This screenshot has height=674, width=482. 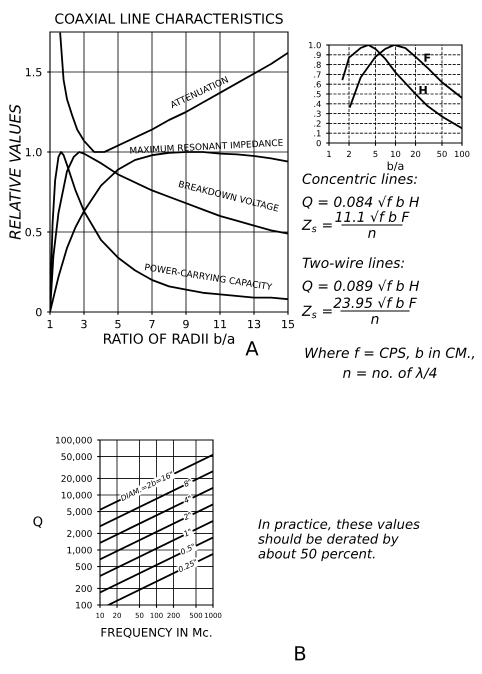 What do you see at coordinates (462, 154) in the screenshot?
I see `x-tick-label: 100` at bounding box center [462, 154].